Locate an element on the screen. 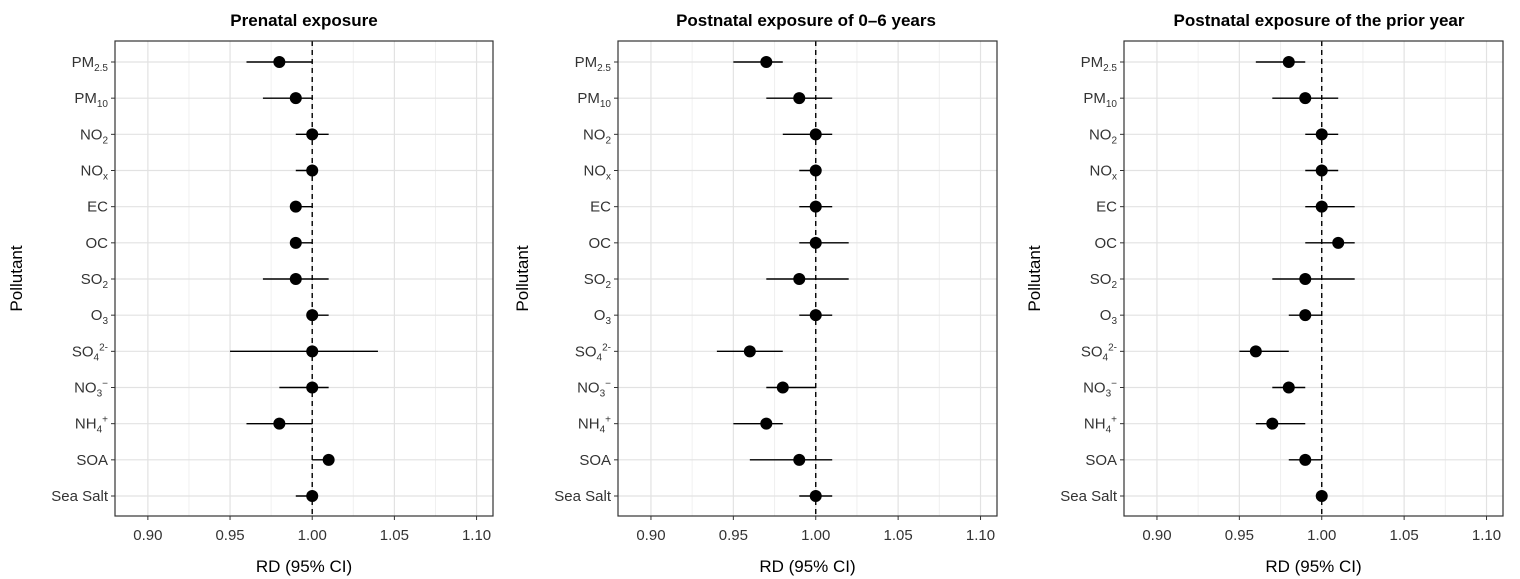  chart-title: Postnatal exposure of 0–6 years is located at coordinates (806, 20).